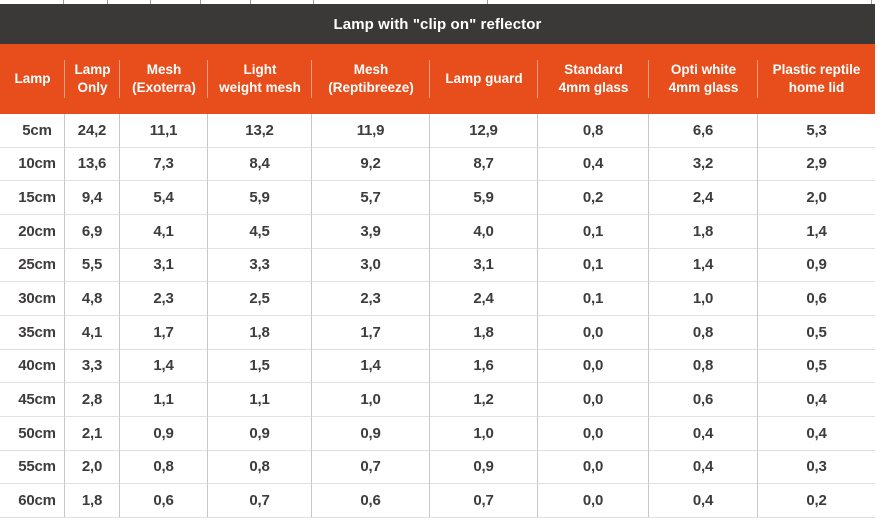 Image resolution: width=882 pixels, height=528 pixels. What do you see at coordinates (164, 198) in the screenshot?
I see `value-cell: 5,4` at bounding box center [164, 198].